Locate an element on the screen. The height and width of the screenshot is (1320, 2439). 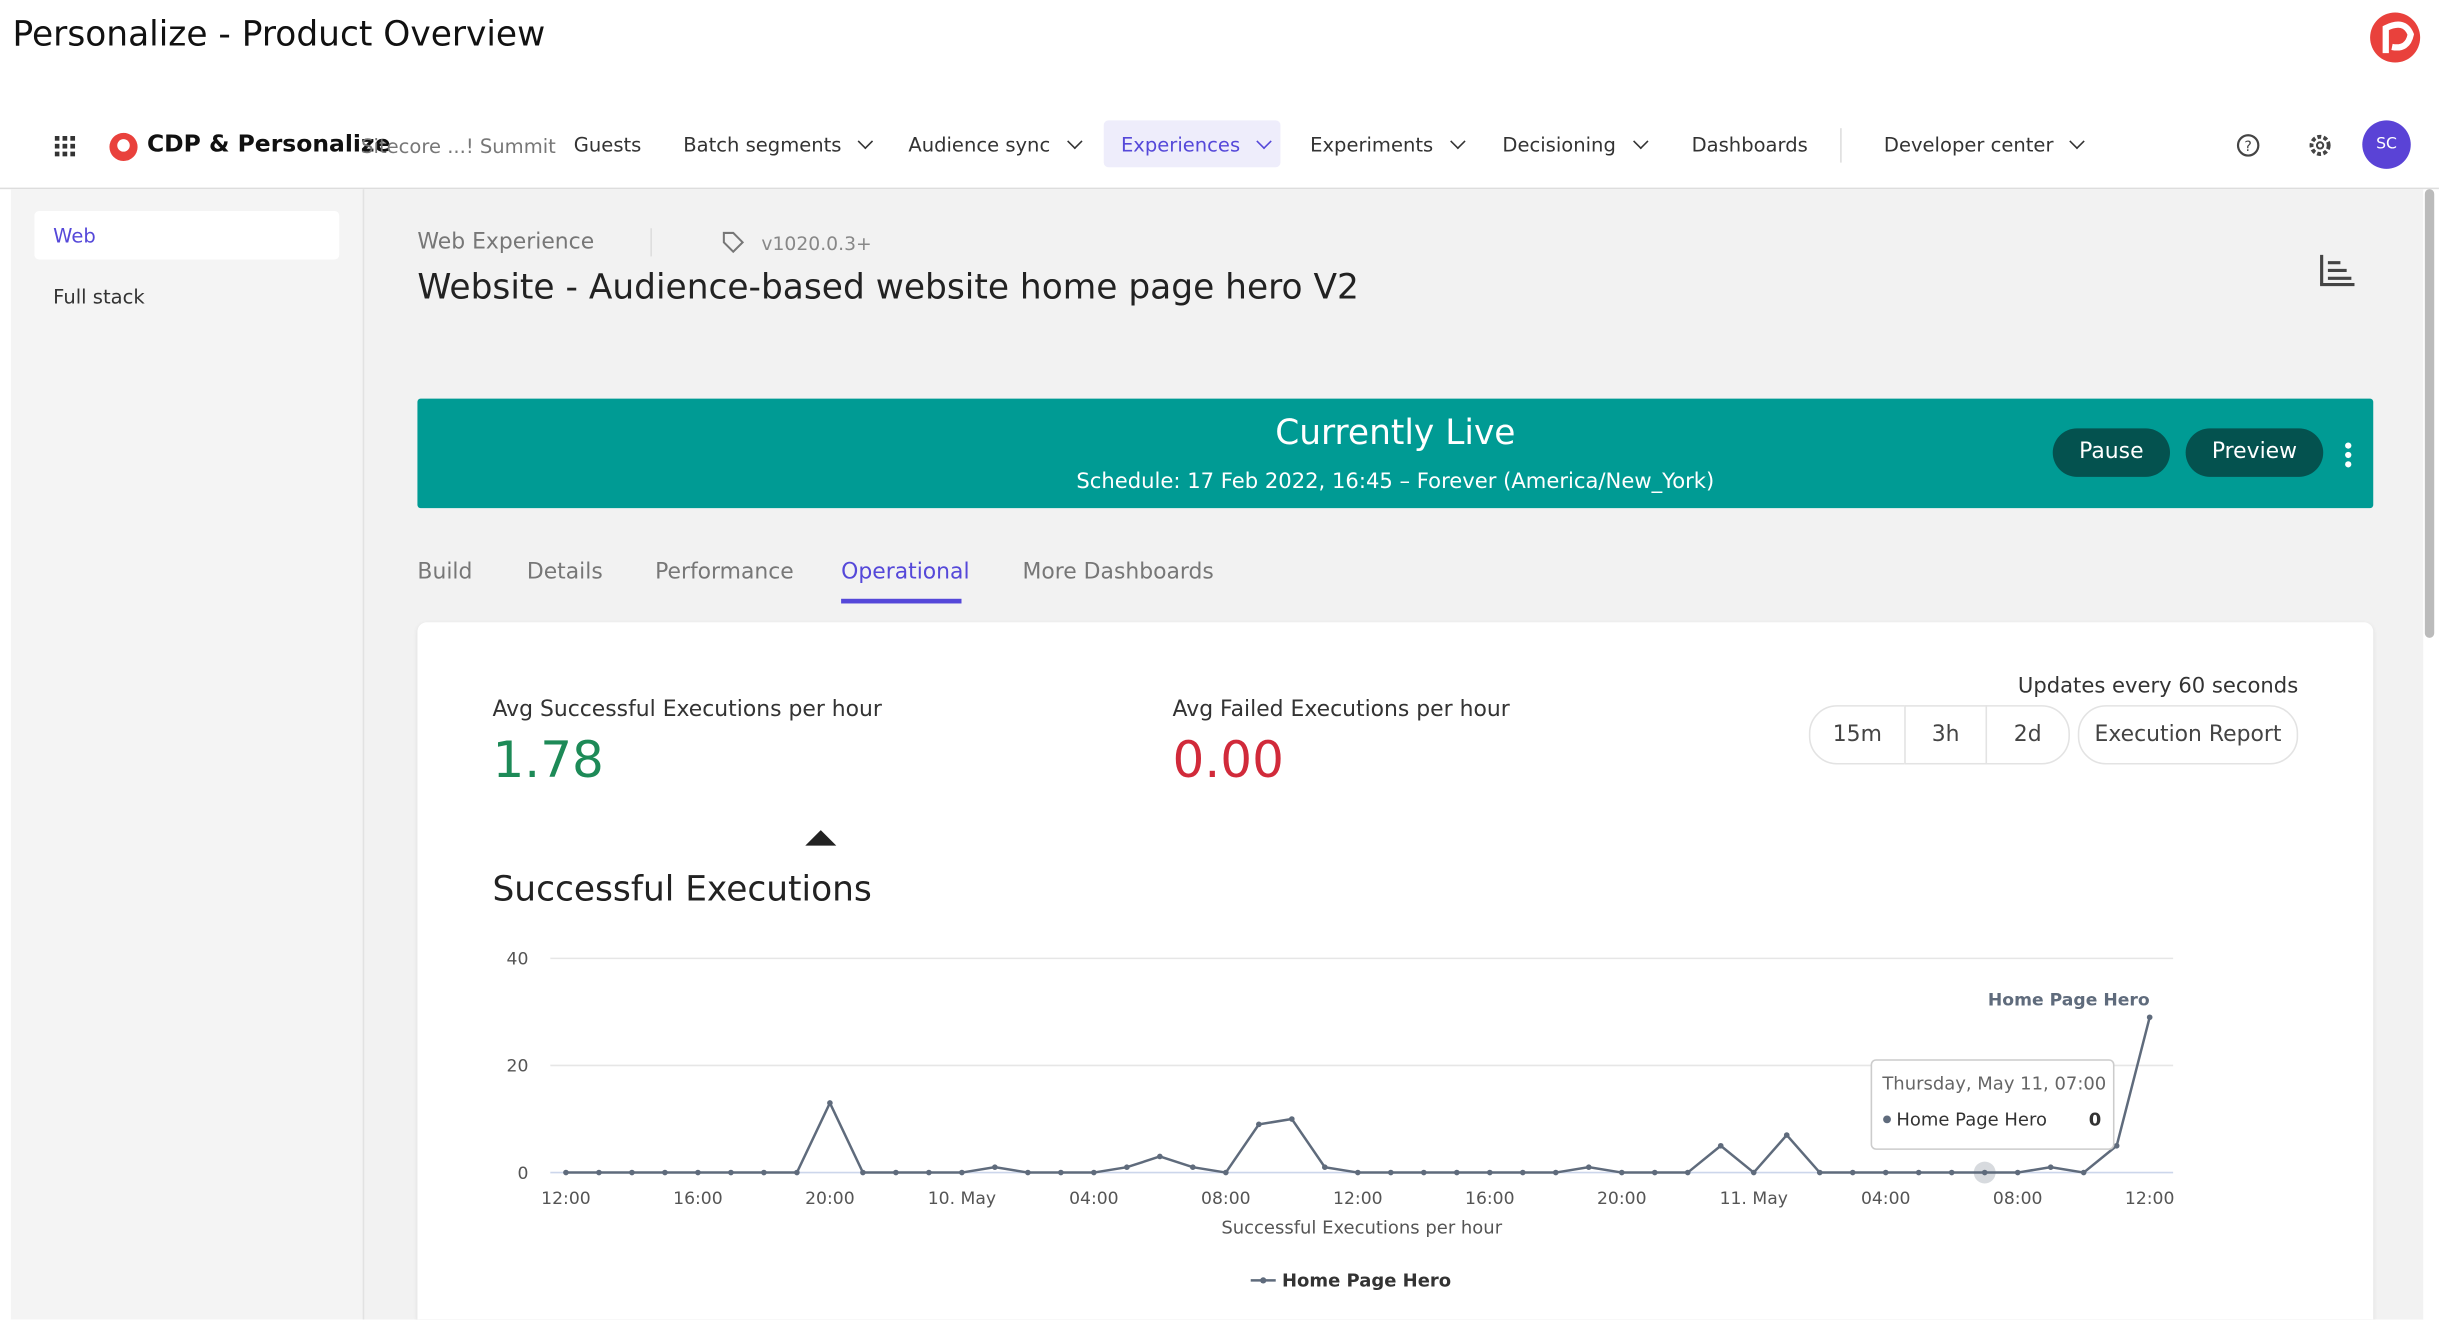
sidebar-item: Web is located at coordinates (74, 235).